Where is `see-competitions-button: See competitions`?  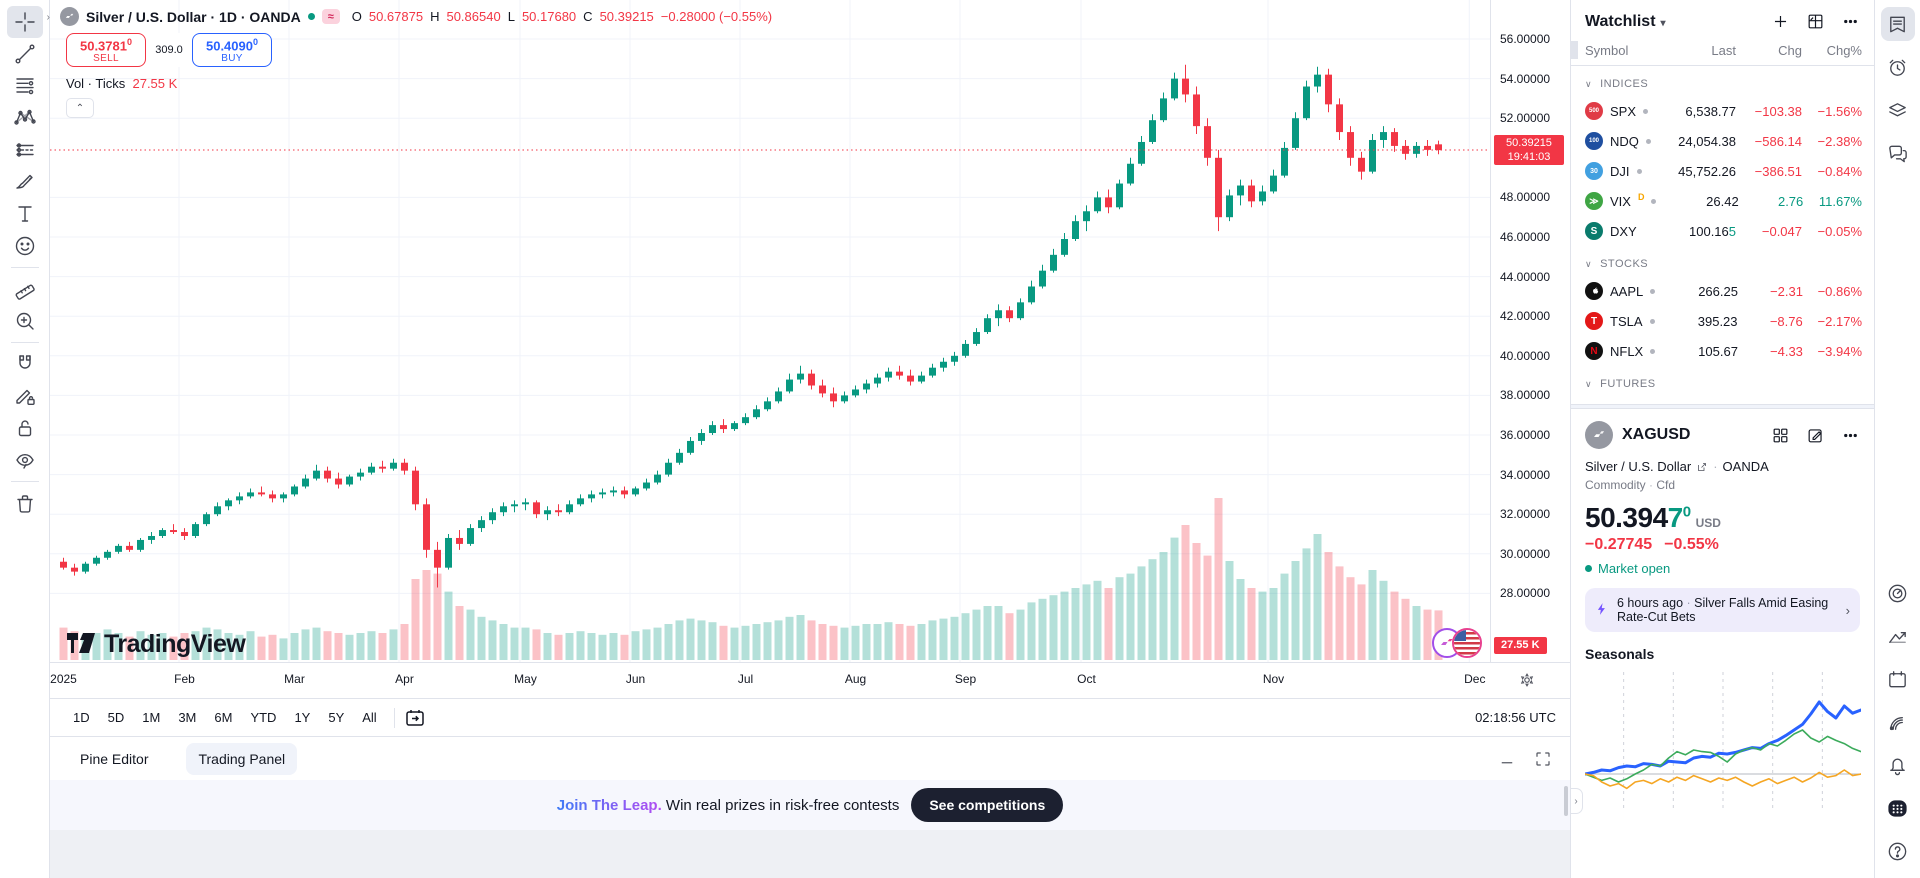 see-competitions-button: See competitions is located at coordinates (987, 805).